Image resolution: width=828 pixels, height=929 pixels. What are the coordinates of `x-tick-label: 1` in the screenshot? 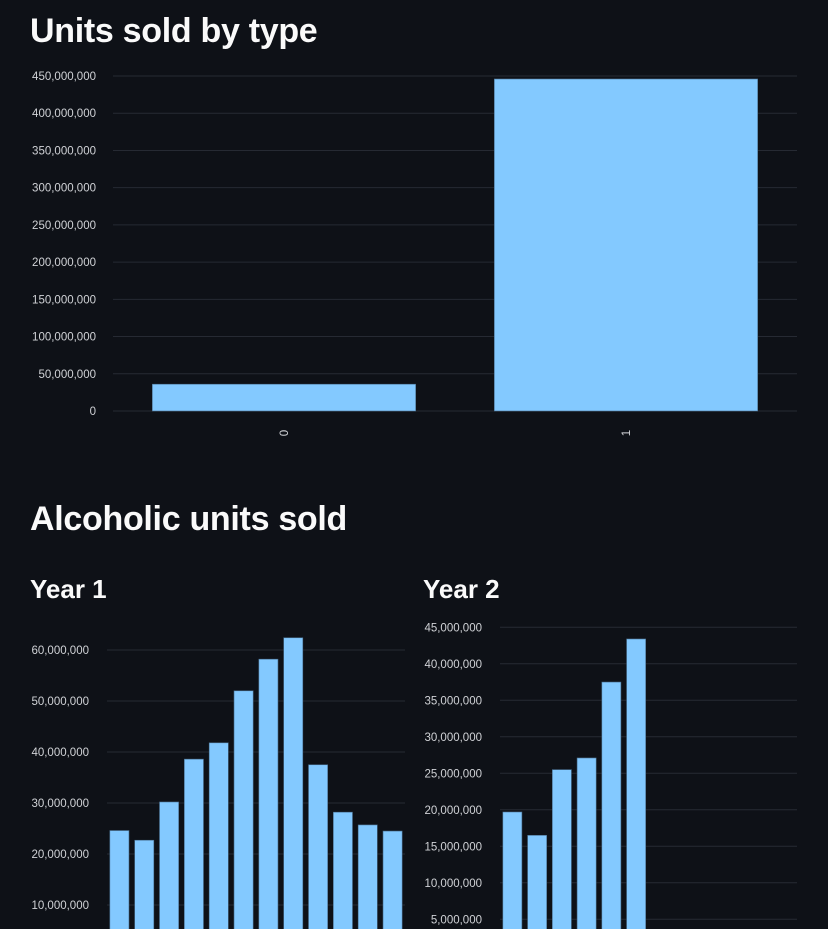 It's located at (627, 433).